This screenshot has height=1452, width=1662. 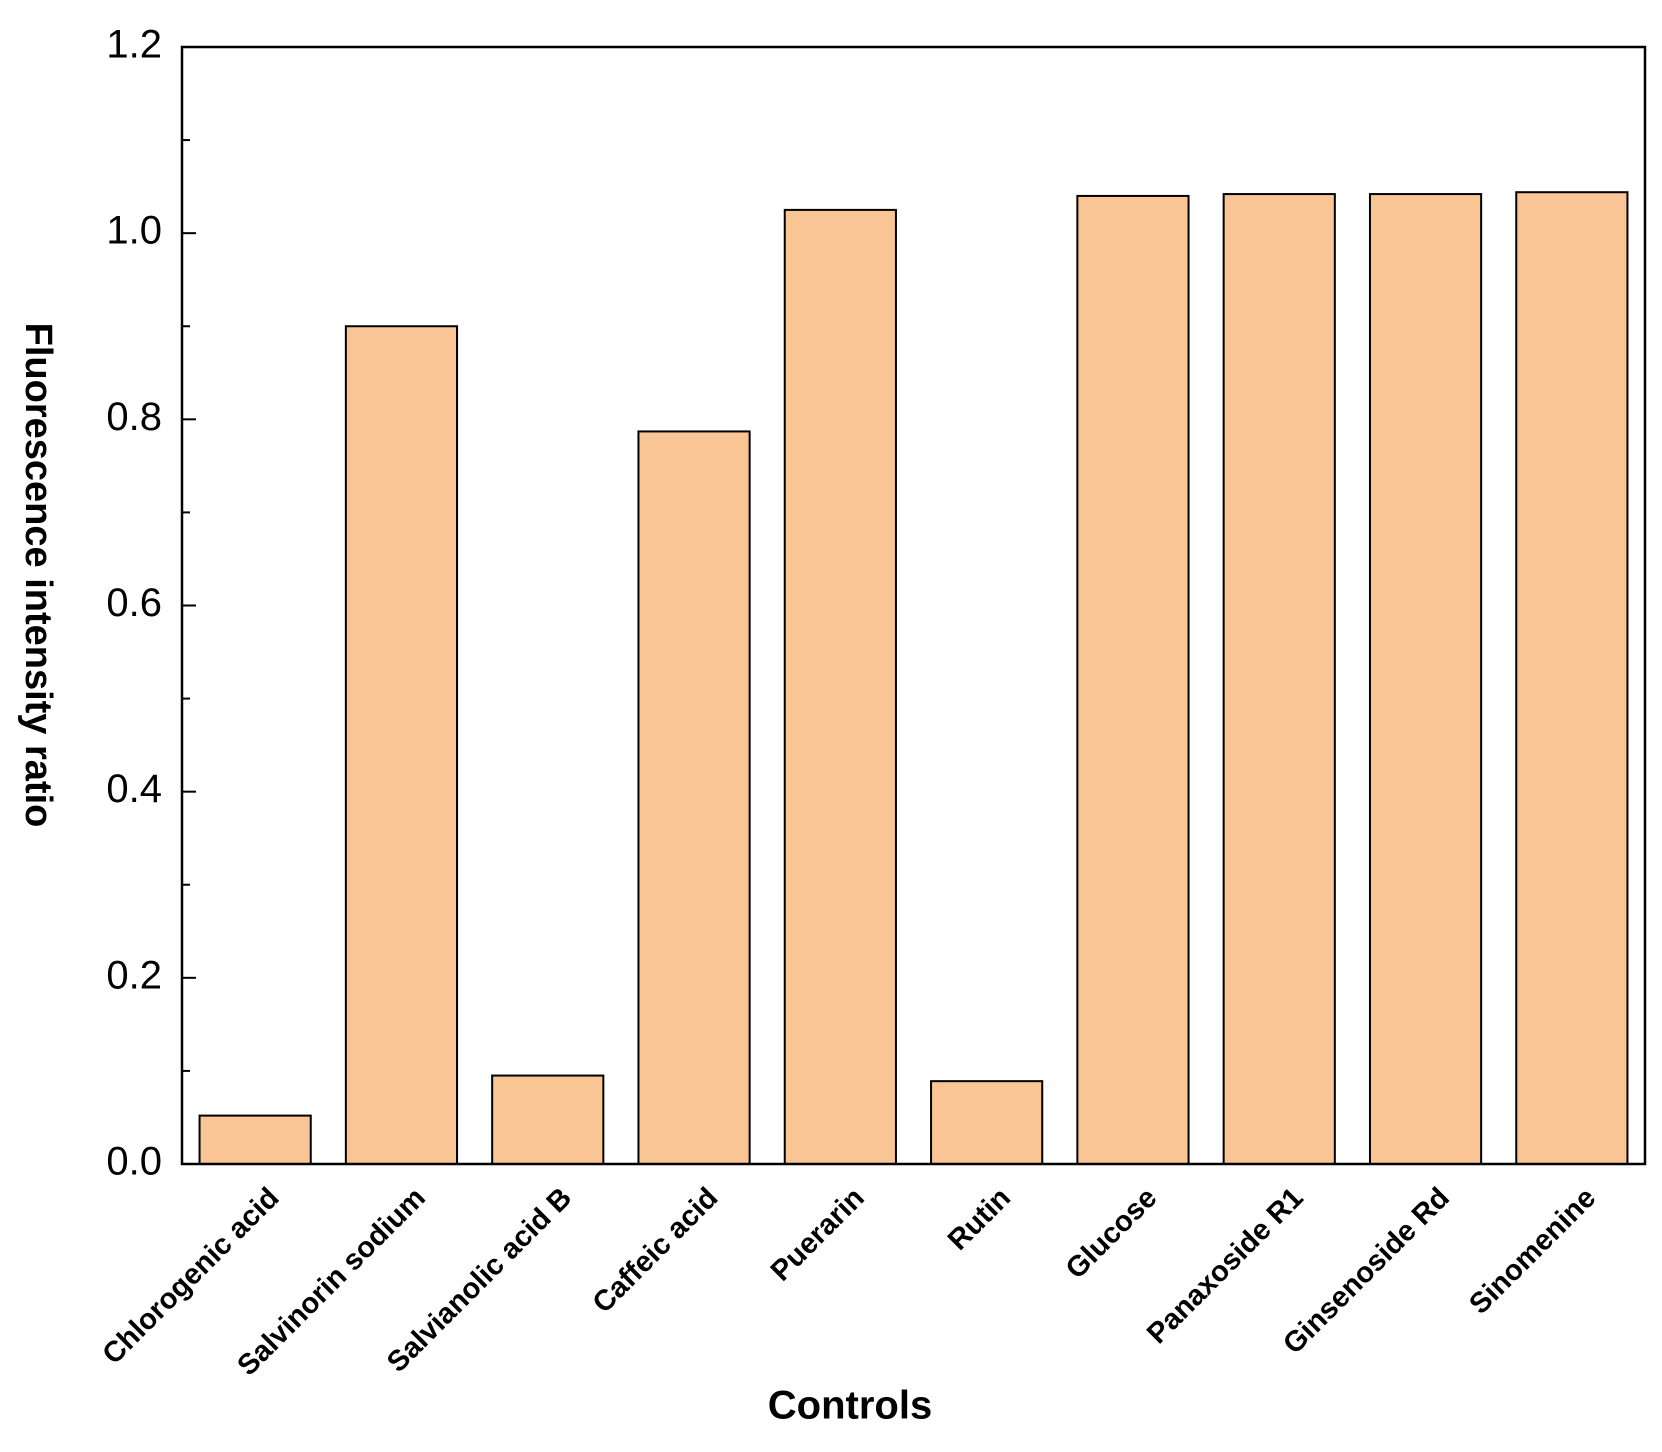 What do you see at coordinates (850, 1406) in the screenshot?
I see `x-axis-label: Controls` at bounding box center [850, 1406].